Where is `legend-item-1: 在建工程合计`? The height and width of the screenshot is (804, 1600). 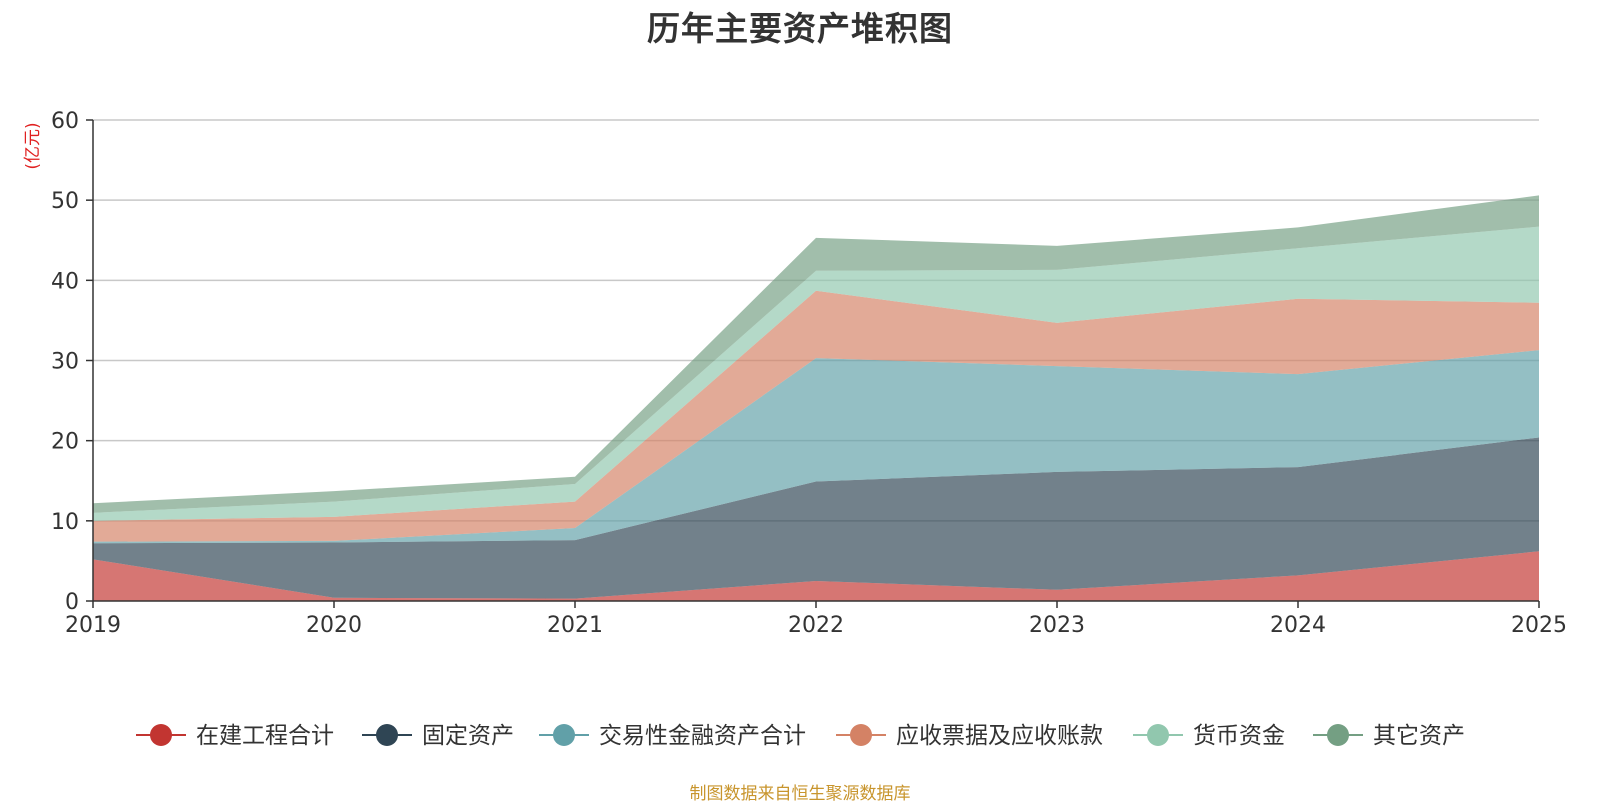
legend-item-1: 在建工程合计 is located at coordinates (235, 736).